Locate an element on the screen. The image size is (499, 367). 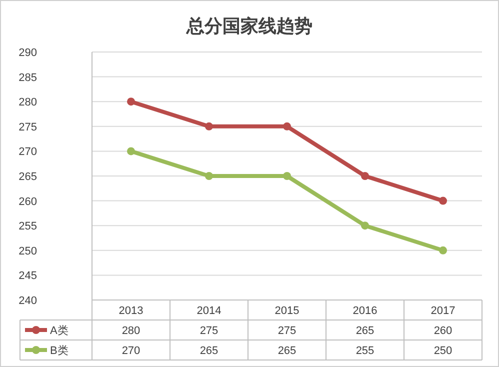
y-tick-label: 275 is located at coordinates (27, 127).